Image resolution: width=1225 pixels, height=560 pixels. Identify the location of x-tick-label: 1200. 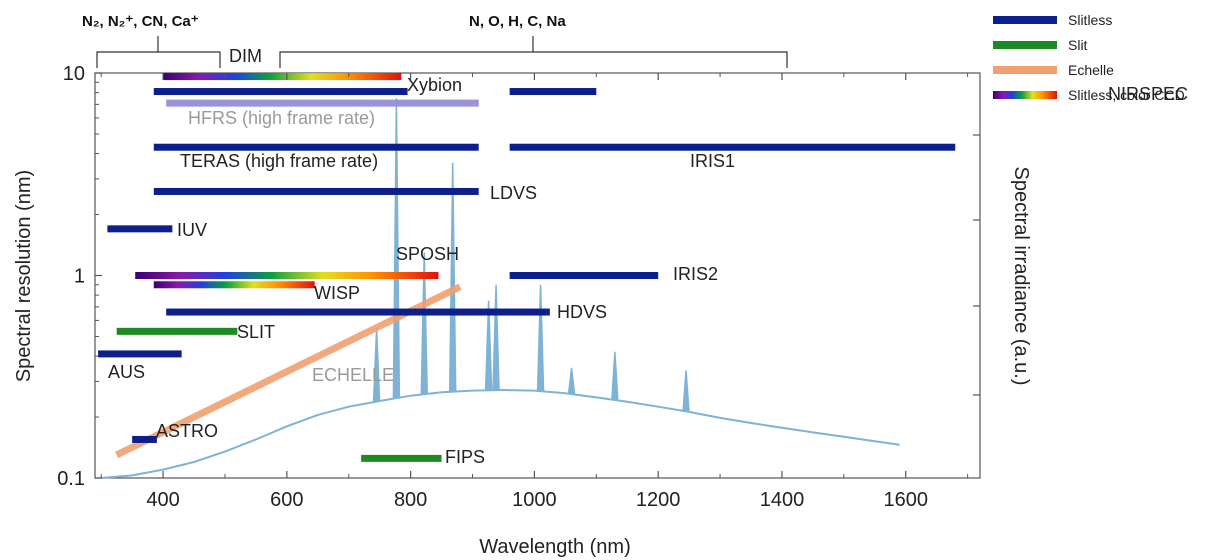
(658, 500).